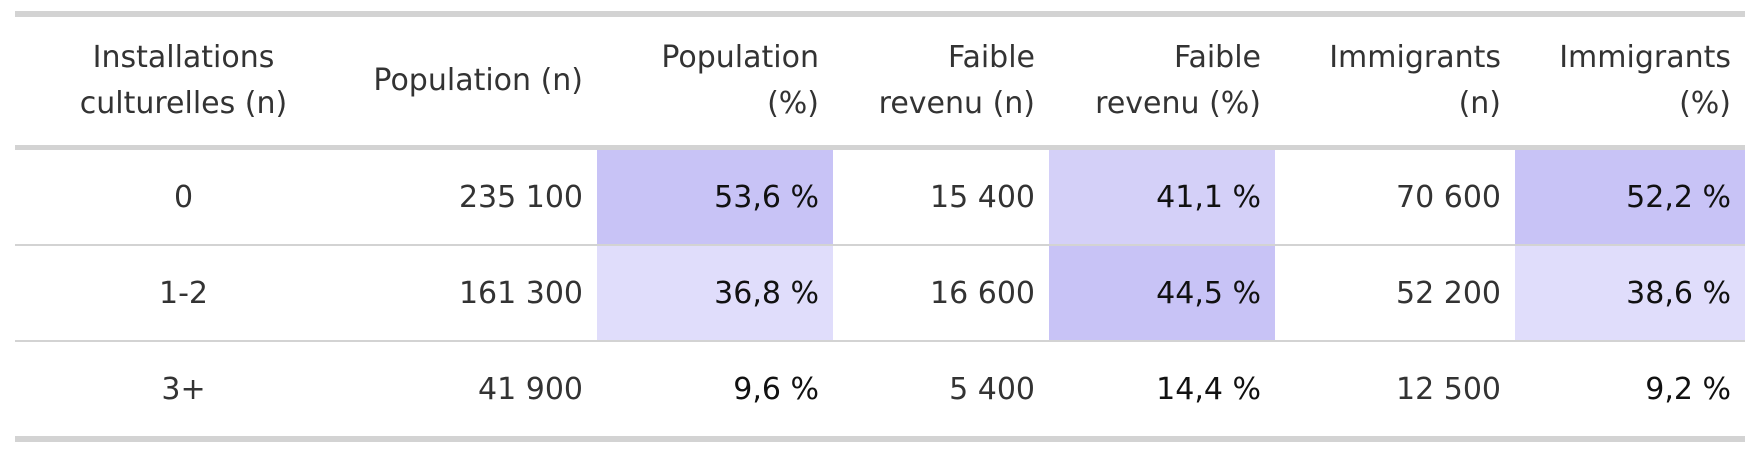 The height and width of the screenshot is (450, 1758). What do you see at coordinates (474, 82) in the screenshot?
I see `header-population-n: Population (n)` at bounding box center [474, 82].